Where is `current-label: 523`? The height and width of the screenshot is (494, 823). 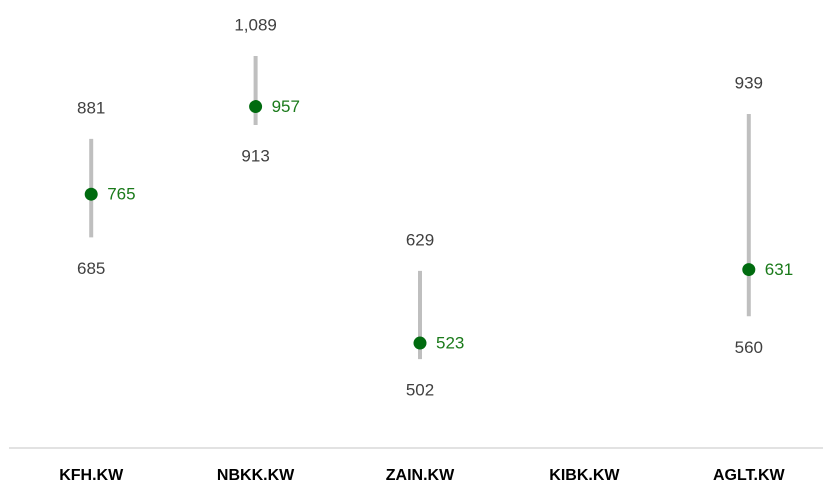 current-label: 523 is located at coordinates (450, 343).